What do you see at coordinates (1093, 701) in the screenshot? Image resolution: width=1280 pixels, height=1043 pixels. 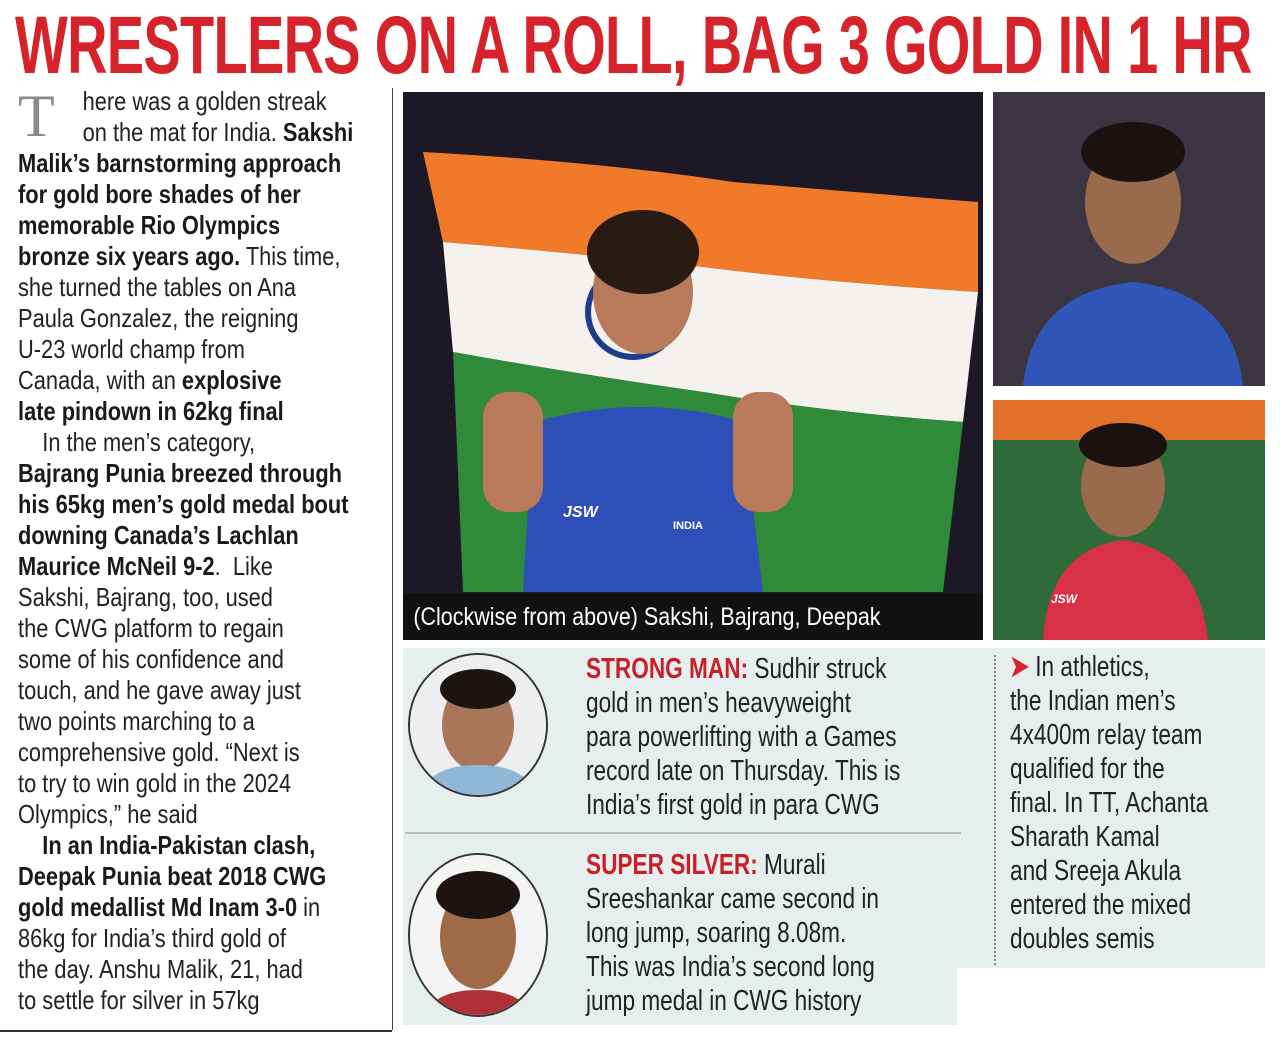 I see `text: the Indian men’s` at bounding box center [1093, 701].